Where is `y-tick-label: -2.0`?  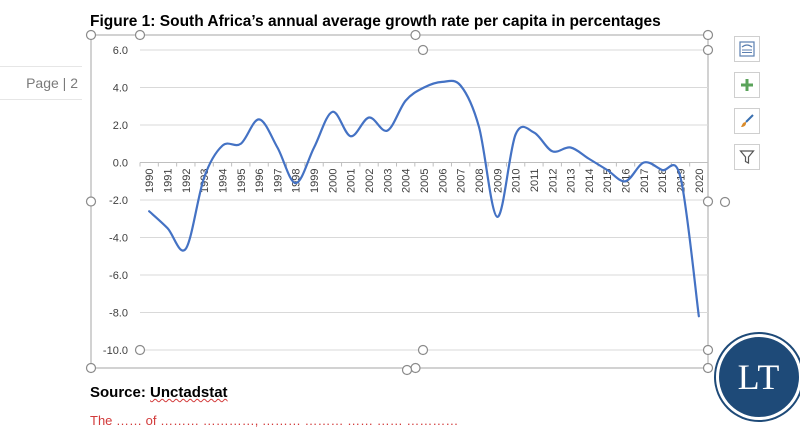
y-tick-label: -2.0 is located at coordinates (118, 201).